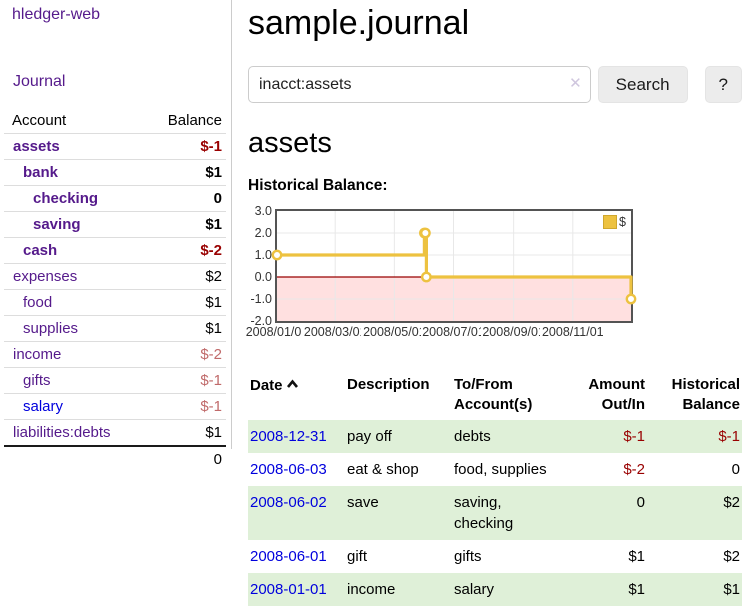  I want to click on transaction-balance: $1, so click(731, 589).